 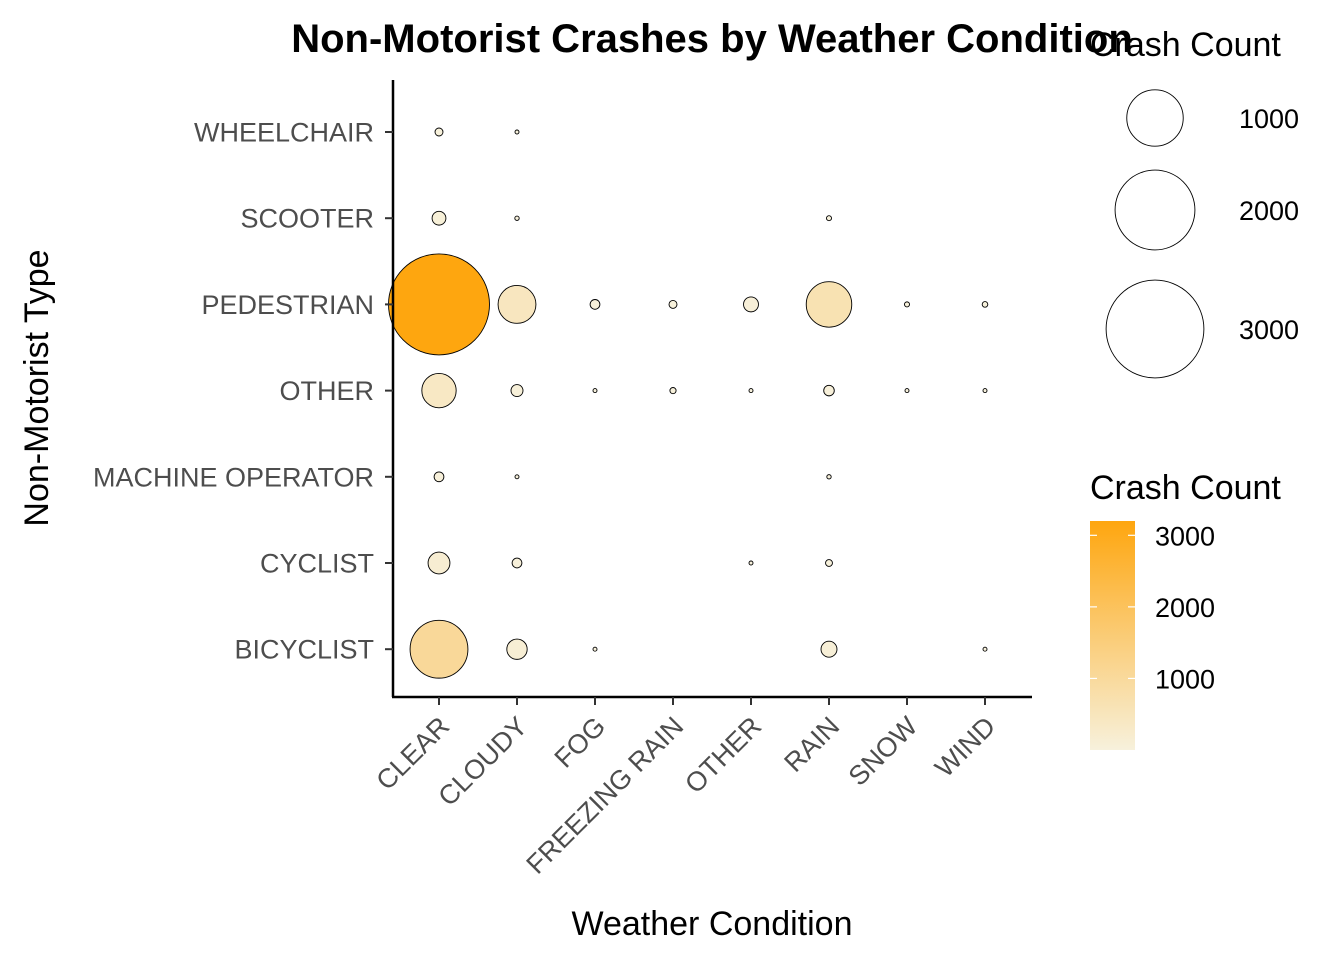 What do you see at coordinates (1185, 679) in the screenshot?
I see `color-legend-label: 1000` at bounding box center [1185, 679].